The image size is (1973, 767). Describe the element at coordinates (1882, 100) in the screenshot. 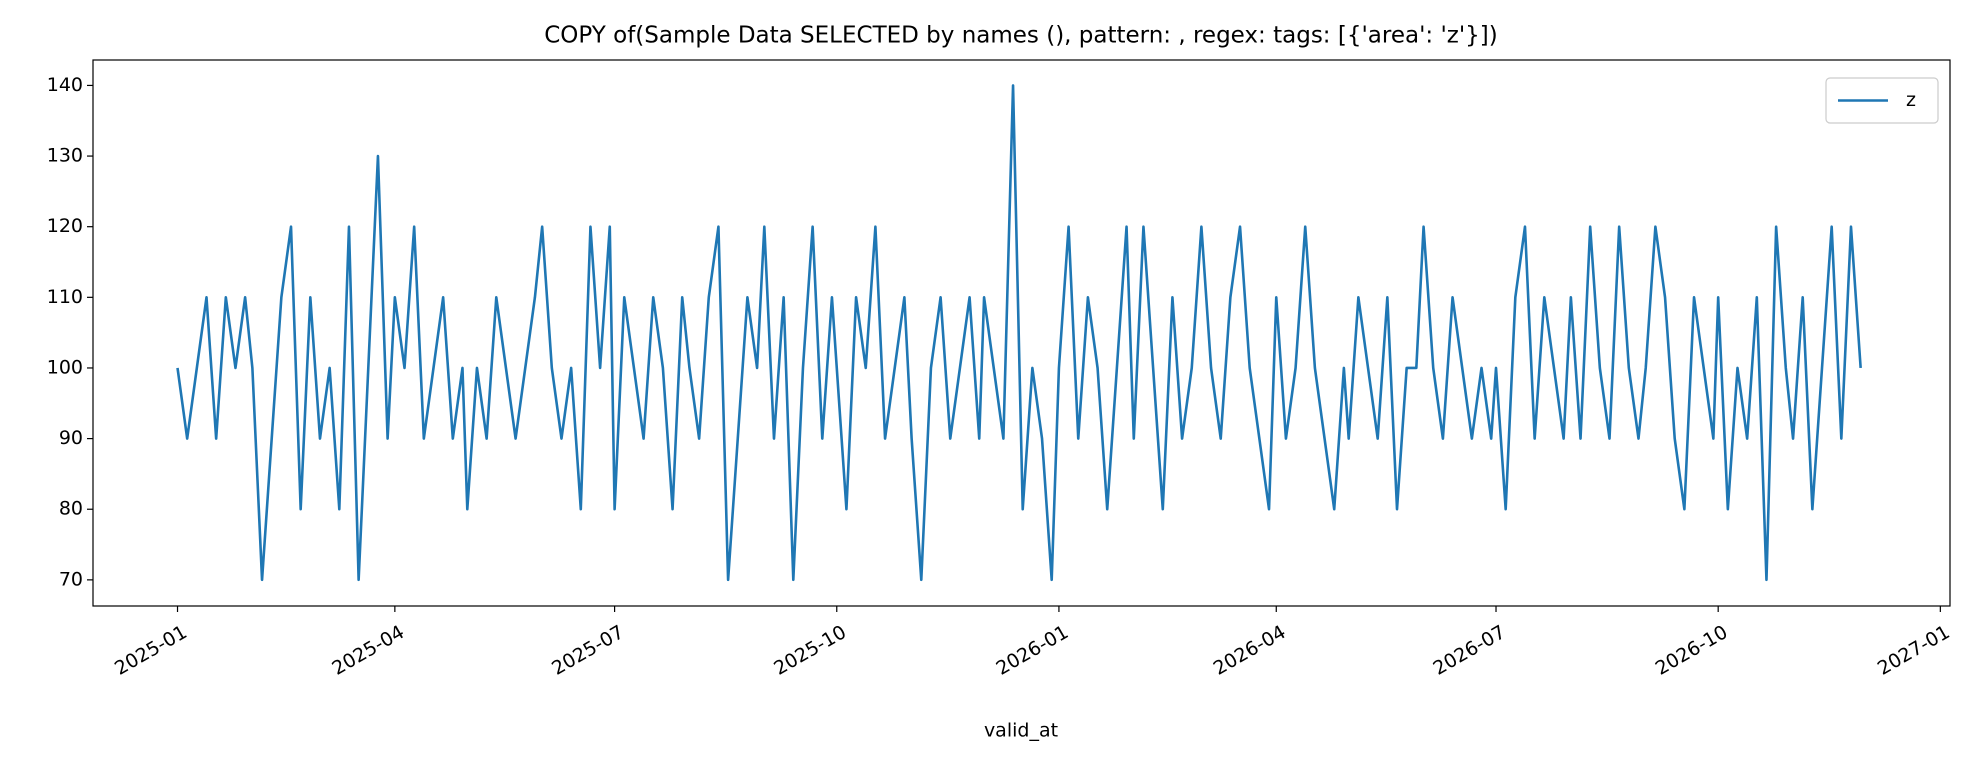

I see `legend: z` at that location.